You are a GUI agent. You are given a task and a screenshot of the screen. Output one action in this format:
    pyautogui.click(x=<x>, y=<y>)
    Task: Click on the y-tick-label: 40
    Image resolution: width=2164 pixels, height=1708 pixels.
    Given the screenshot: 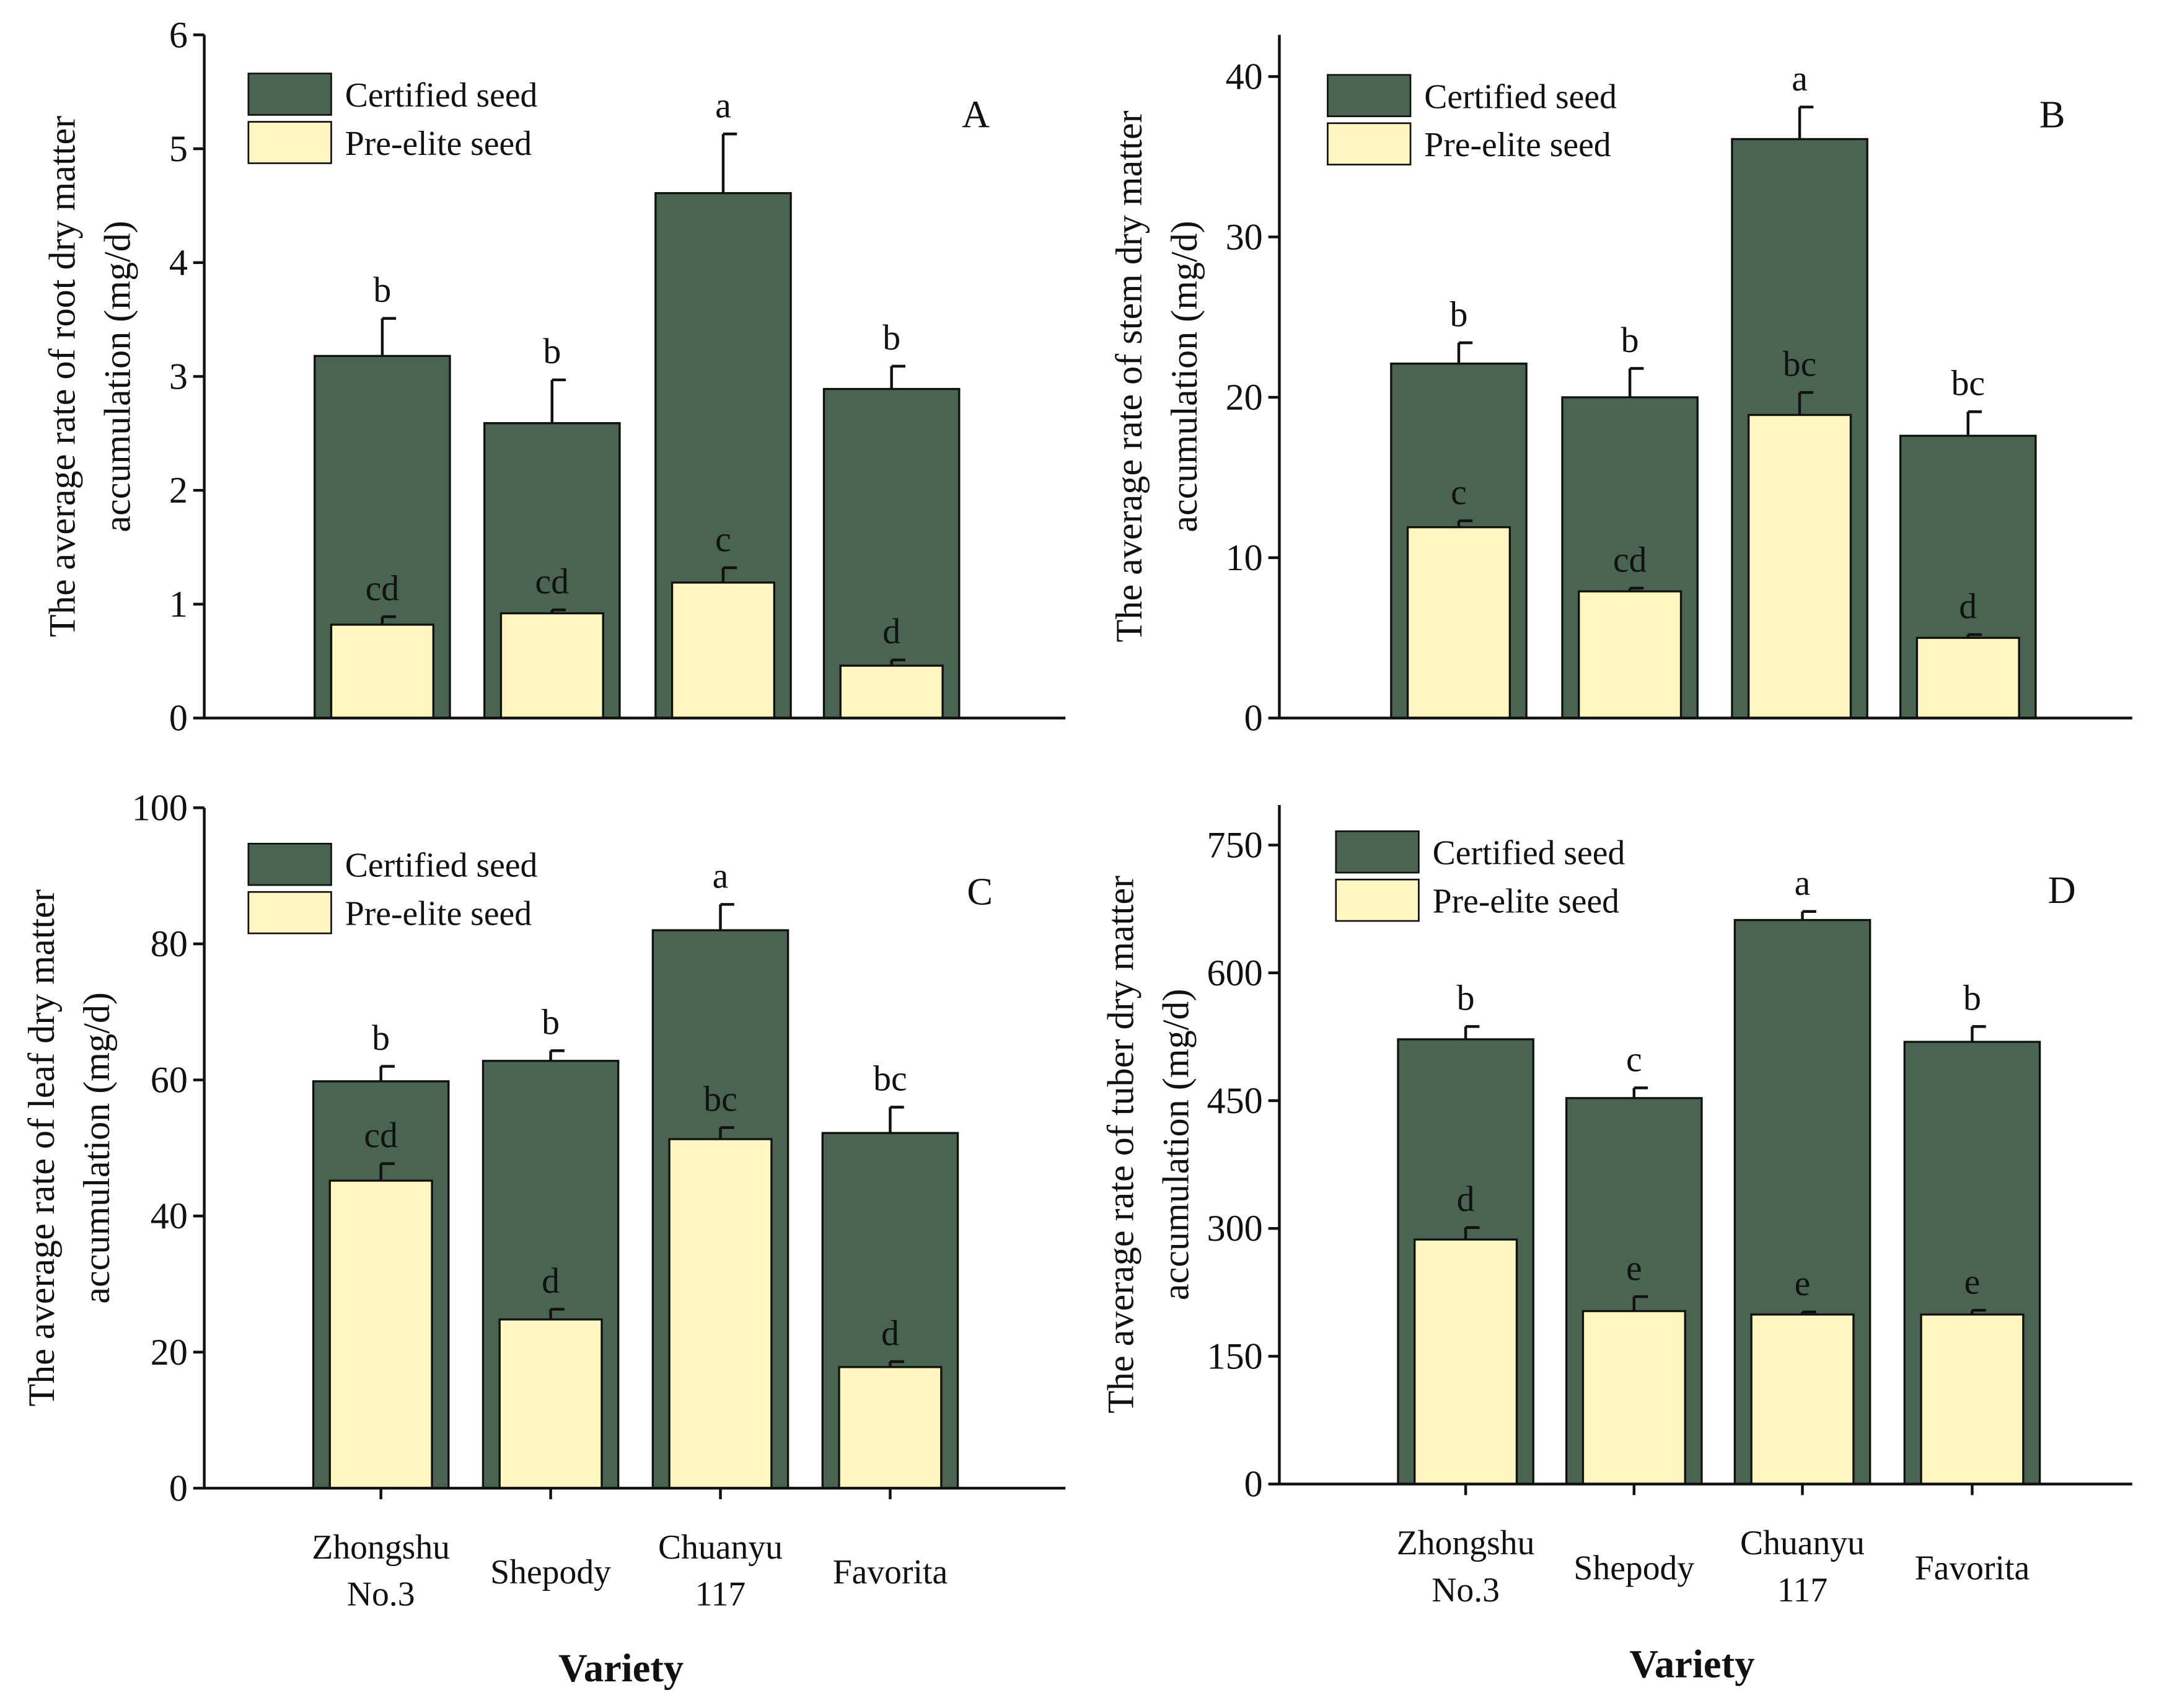 What is the action you would take?
    pyautogui.click(x=169, y=1216)
    